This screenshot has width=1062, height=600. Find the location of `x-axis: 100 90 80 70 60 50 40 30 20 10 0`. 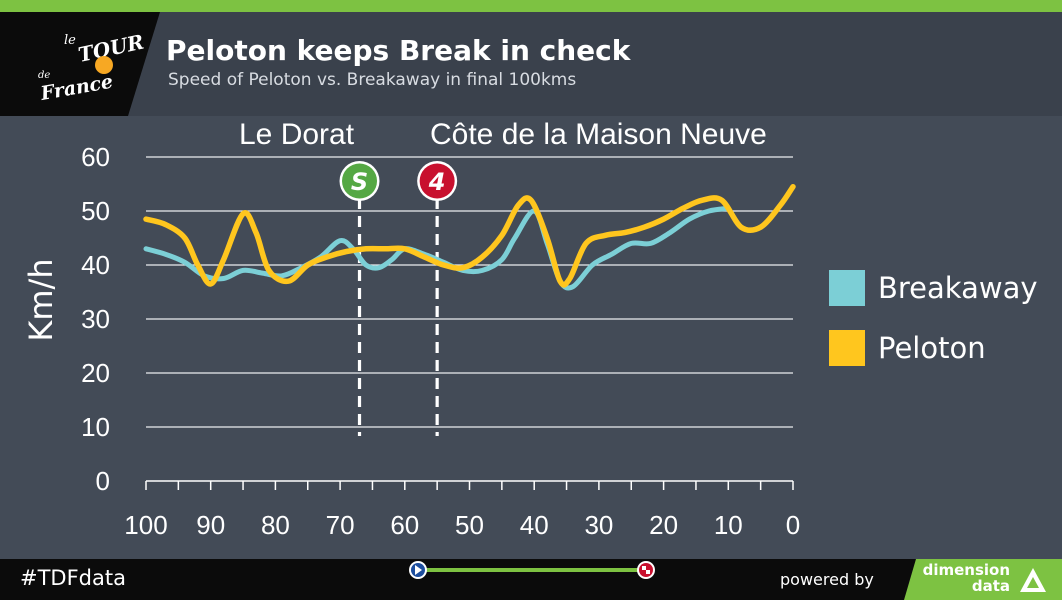

x-axis: 100 90 80 70 60 50 40 30 20 10 0 is located at coordinates (462, 510).